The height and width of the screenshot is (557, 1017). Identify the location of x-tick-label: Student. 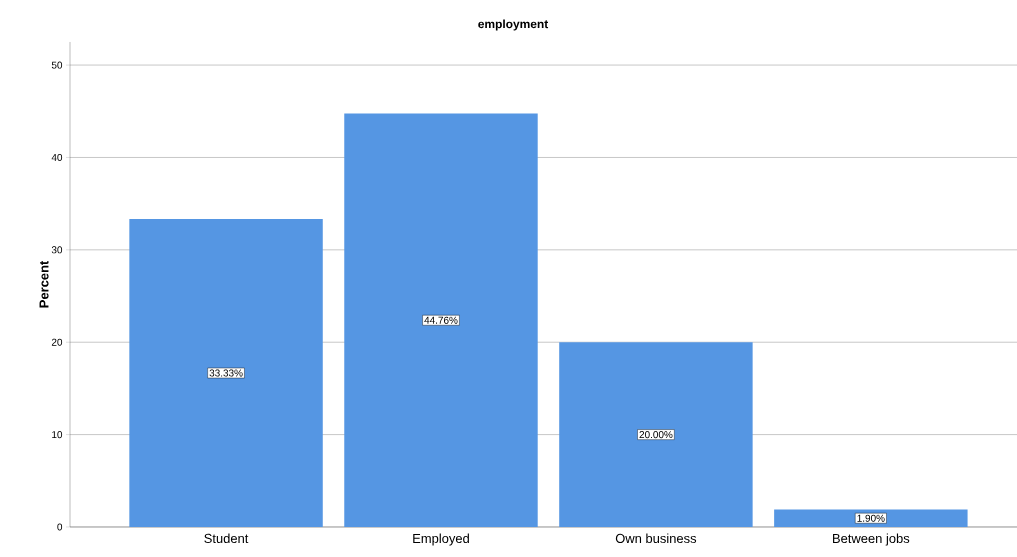
(226, 538).